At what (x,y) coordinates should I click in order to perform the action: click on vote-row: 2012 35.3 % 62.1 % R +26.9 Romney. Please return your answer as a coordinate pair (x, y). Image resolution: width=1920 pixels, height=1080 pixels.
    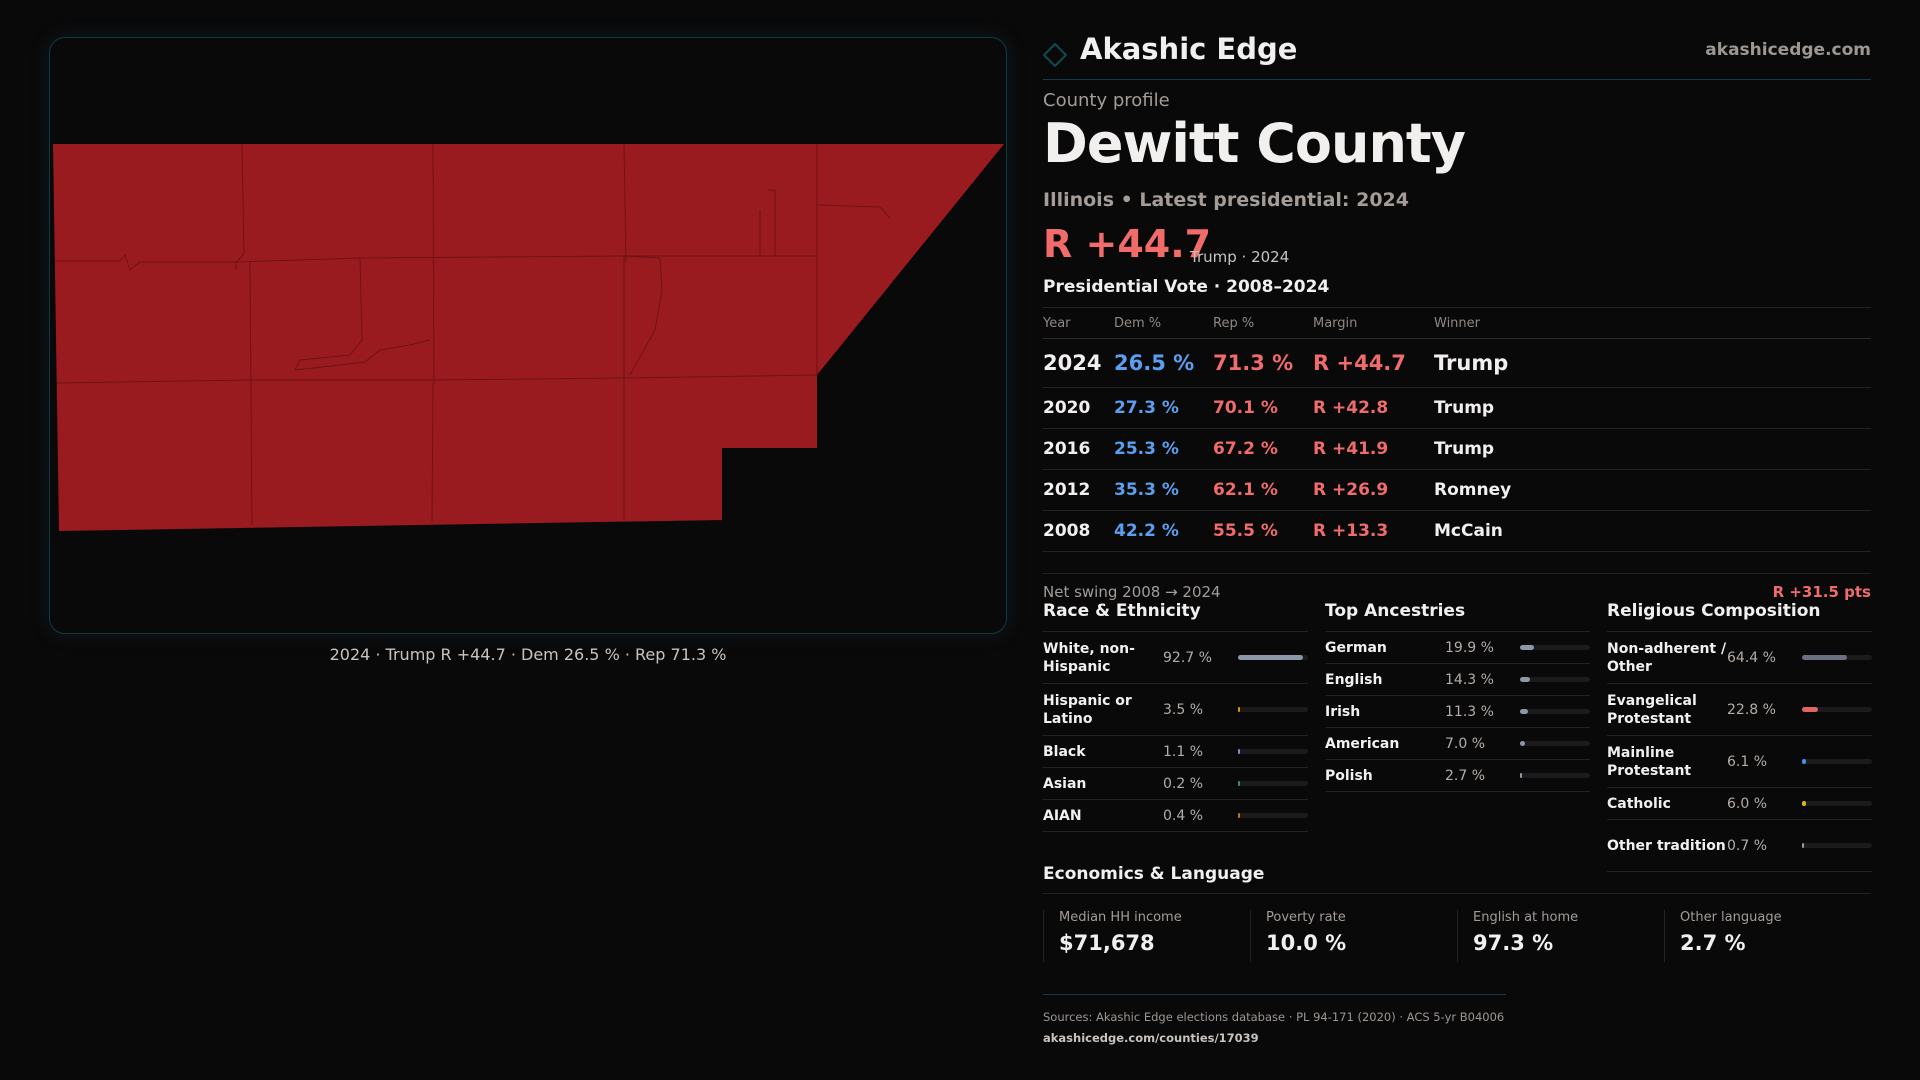
    Looking at the image, I should click on (1457, 490).